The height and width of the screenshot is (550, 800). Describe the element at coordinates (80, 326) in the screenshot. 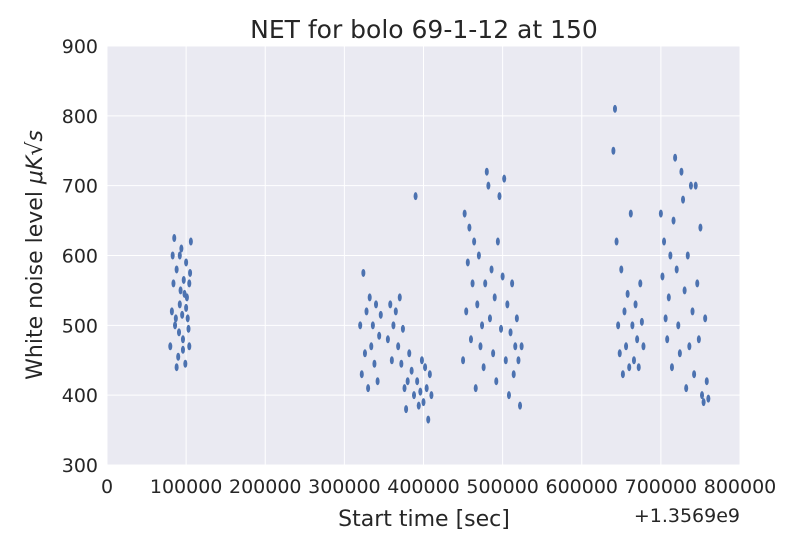

I see `y-tick-label: 500` at that location.